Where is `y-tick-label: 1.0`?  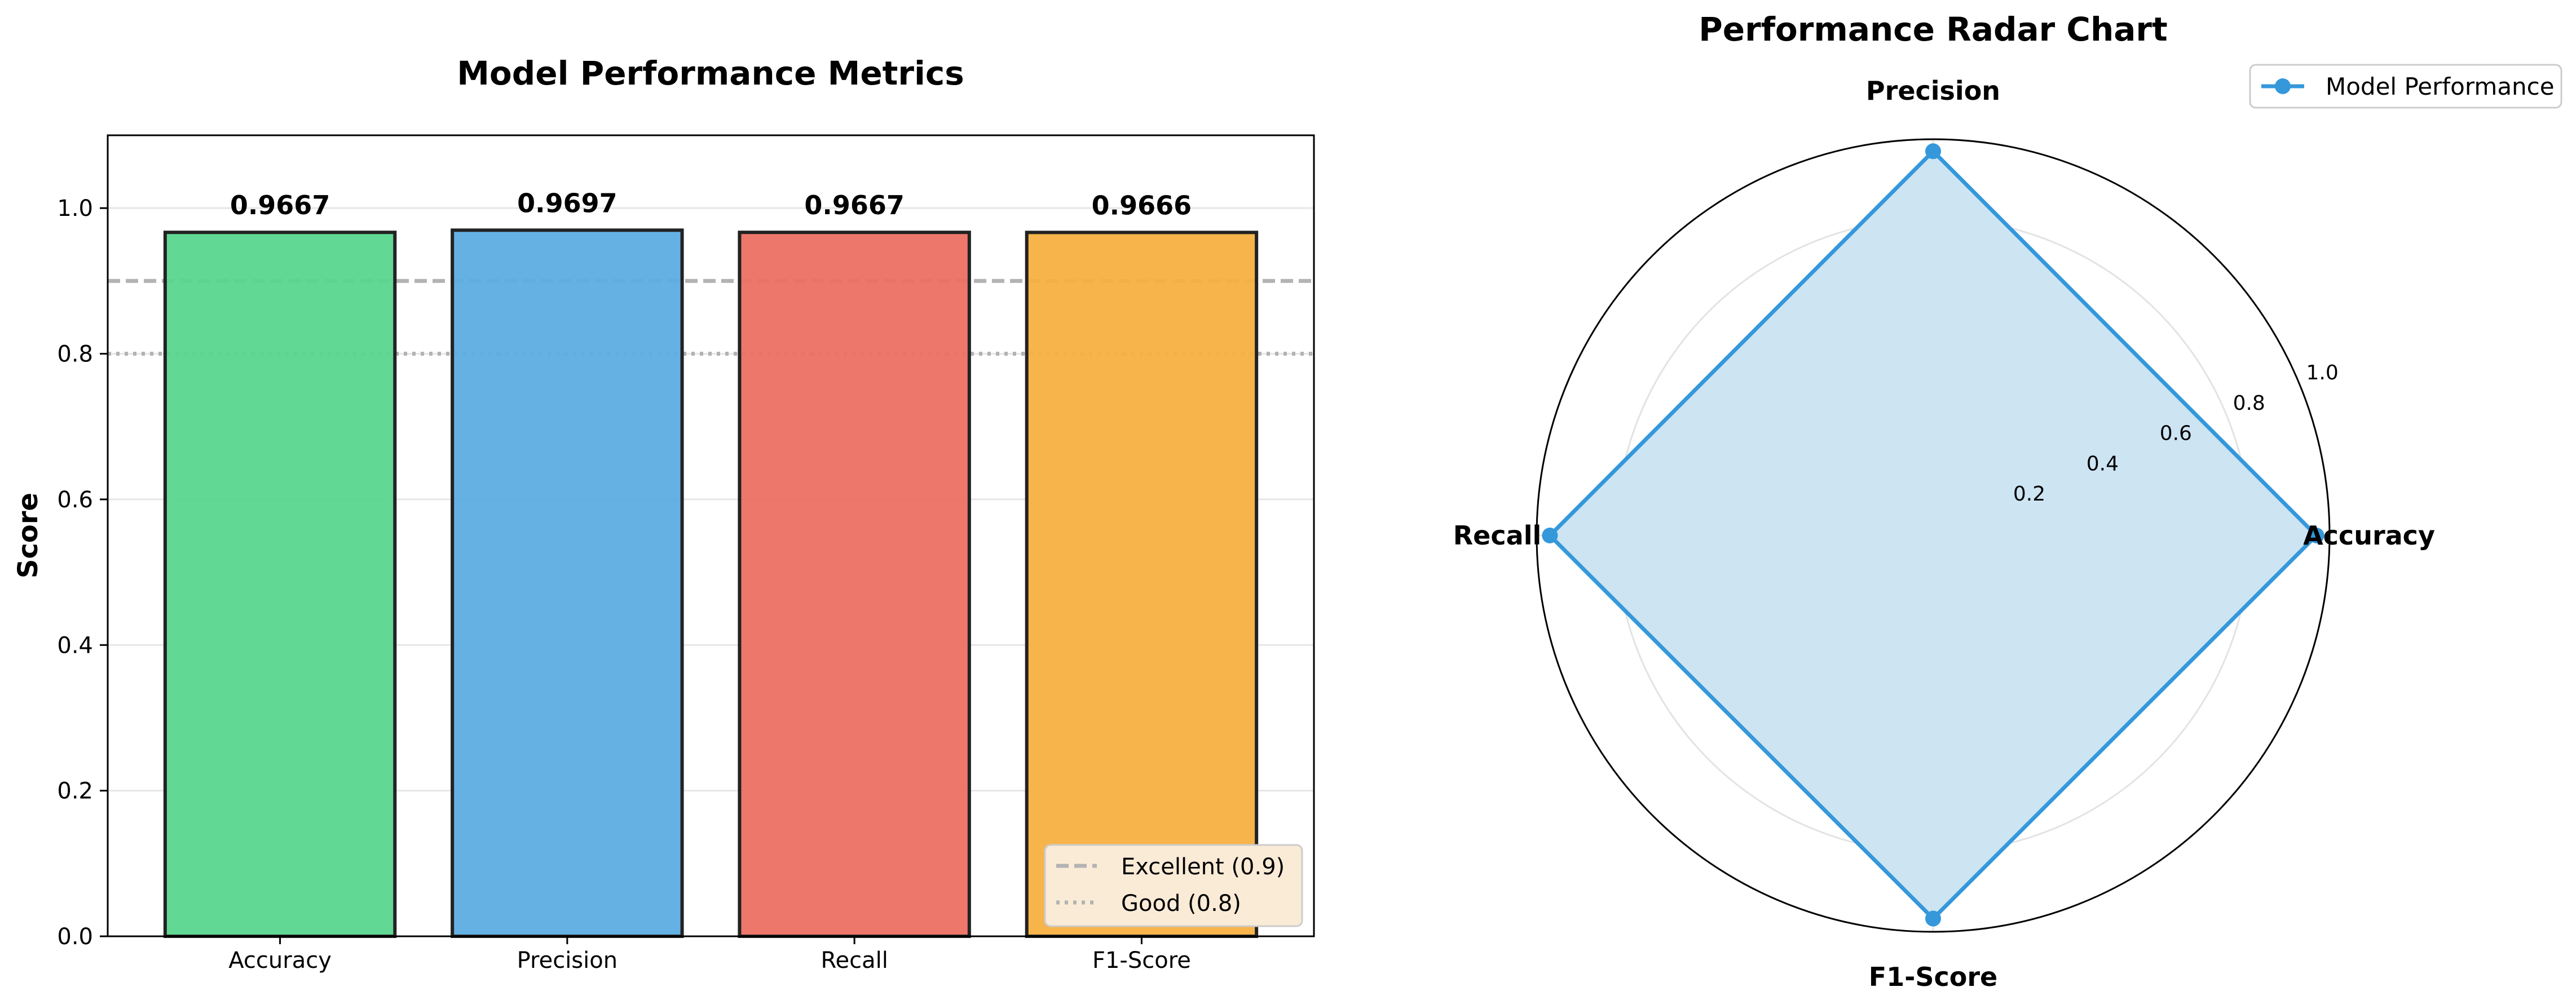 y-tick-label: 1.0 is located at coordinates (75, 209).